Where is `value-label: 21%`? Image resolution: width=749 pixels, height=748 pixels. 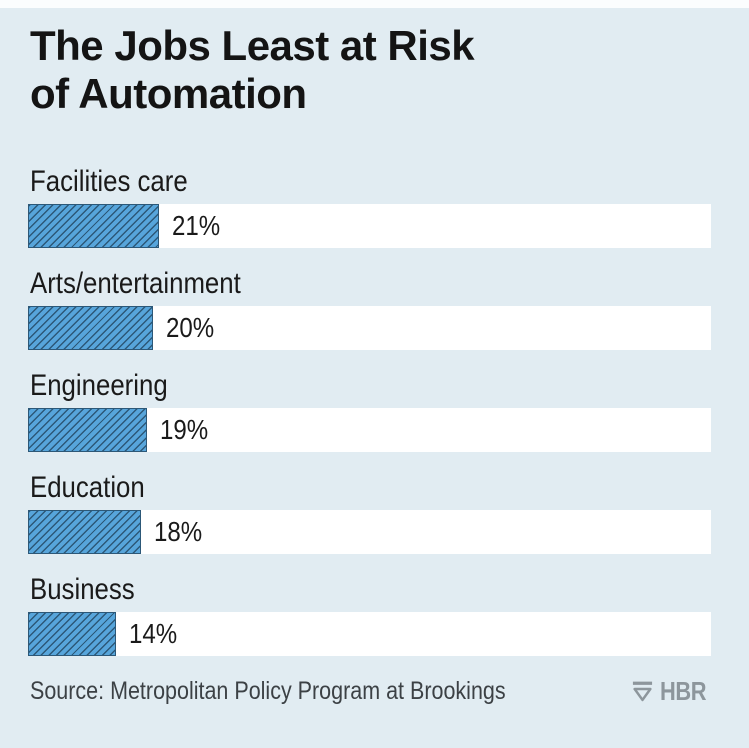 value-label: 21% is located at coordinates (196, 225).